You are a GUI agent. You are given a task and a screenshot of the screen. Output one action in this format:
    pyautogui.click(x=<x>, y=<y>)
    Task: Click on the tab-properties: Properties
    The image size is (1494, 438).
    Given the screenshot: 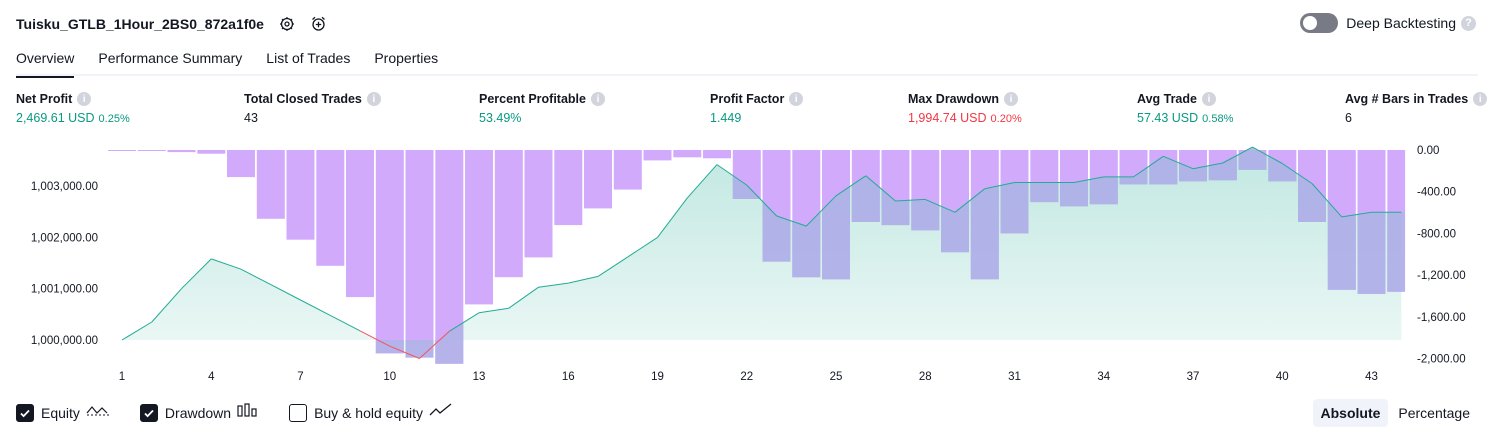 What is the action you would take?
    pyautogui.click(x=406, y=58)
    